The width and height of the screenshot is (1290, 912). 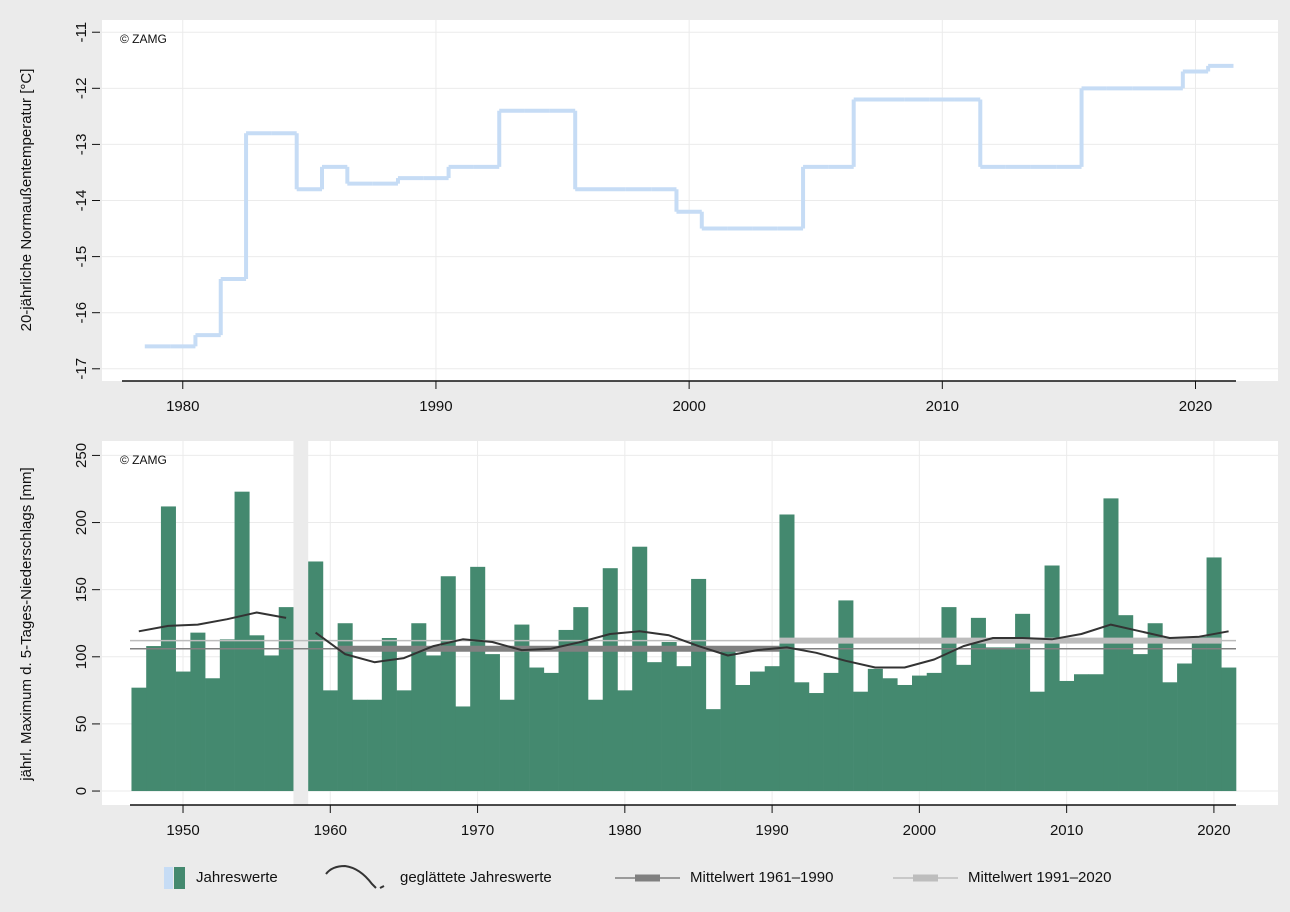 I want to click on y-tick-label: -15, so click(x=81, y=257).